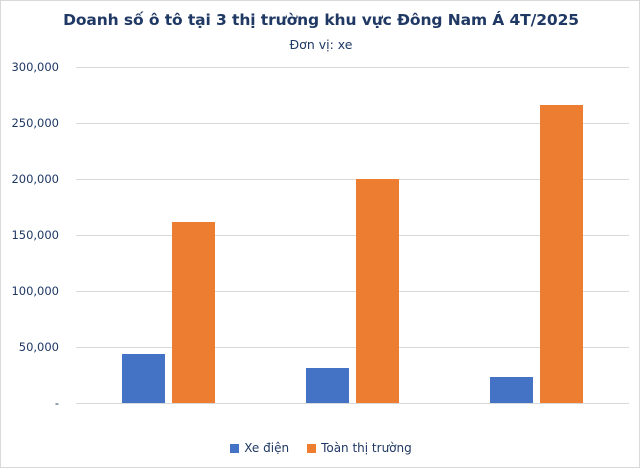 The width and height of the screenshot is (640, 468). I want to click on y-axis-tick-label: 150,000, so click(35, 235).